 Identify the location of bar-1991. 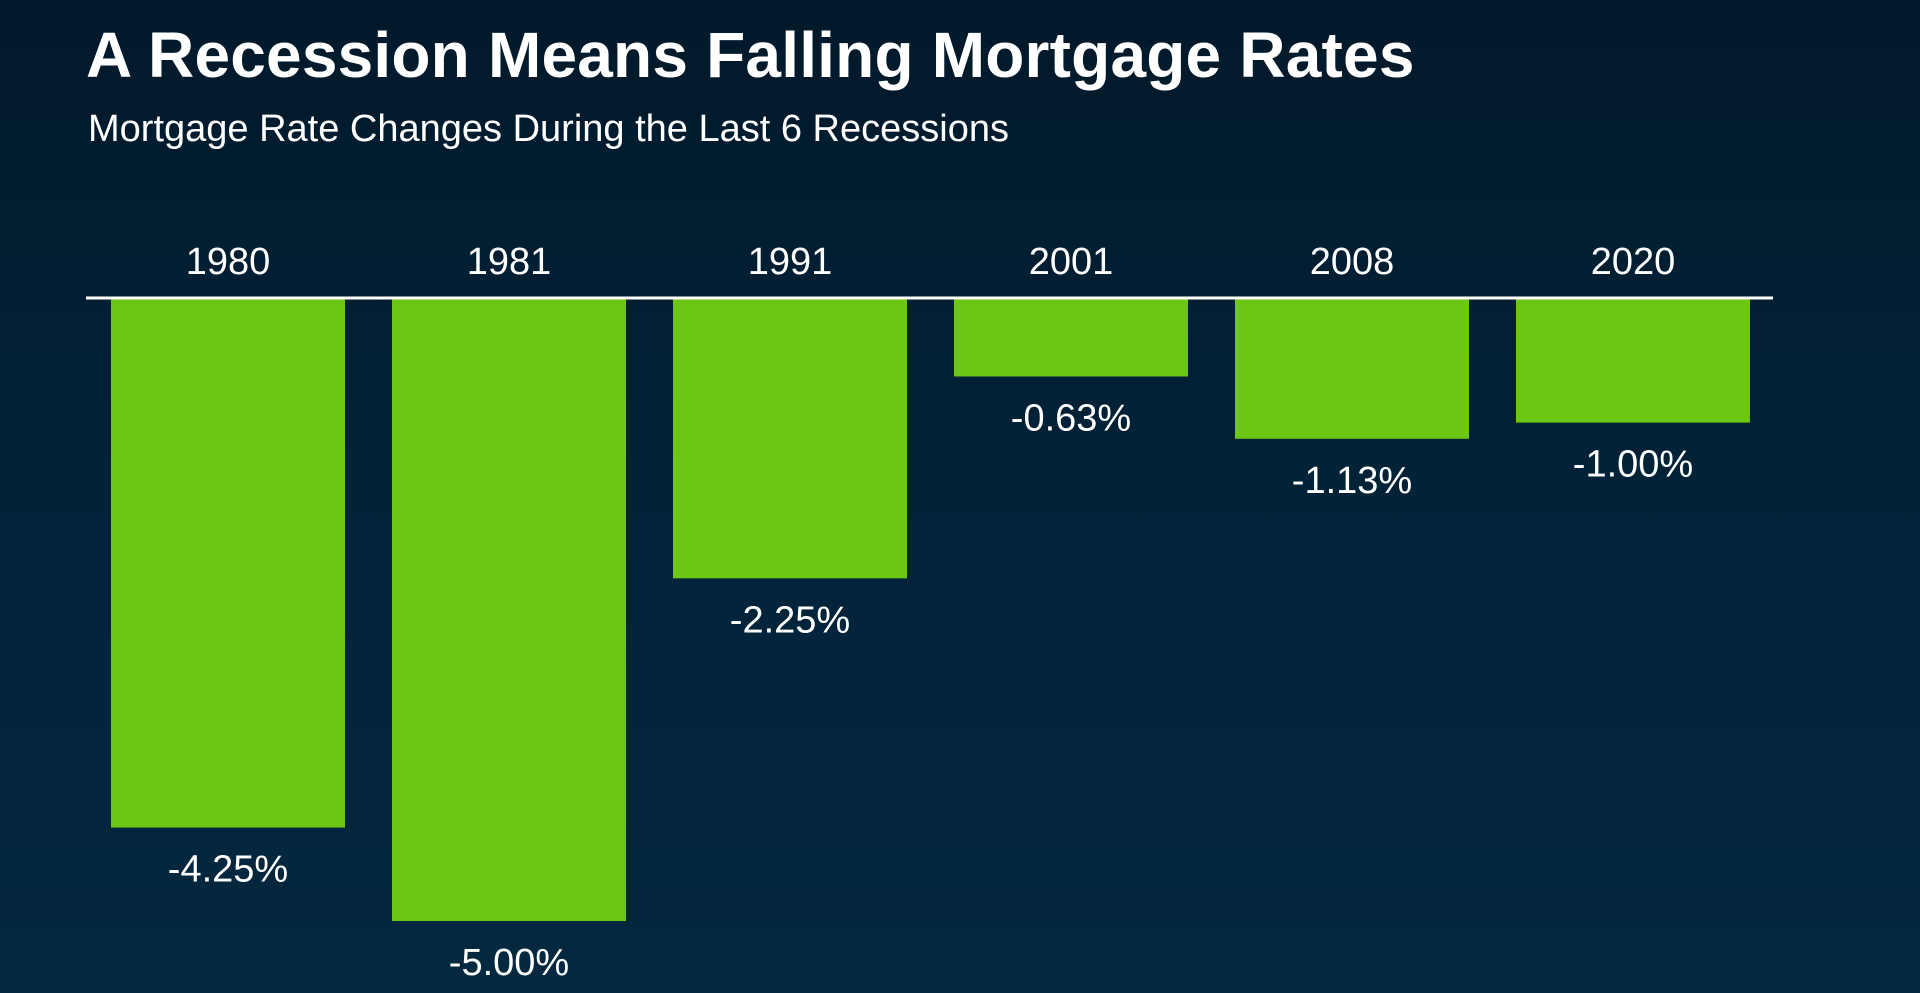
(790, 438).